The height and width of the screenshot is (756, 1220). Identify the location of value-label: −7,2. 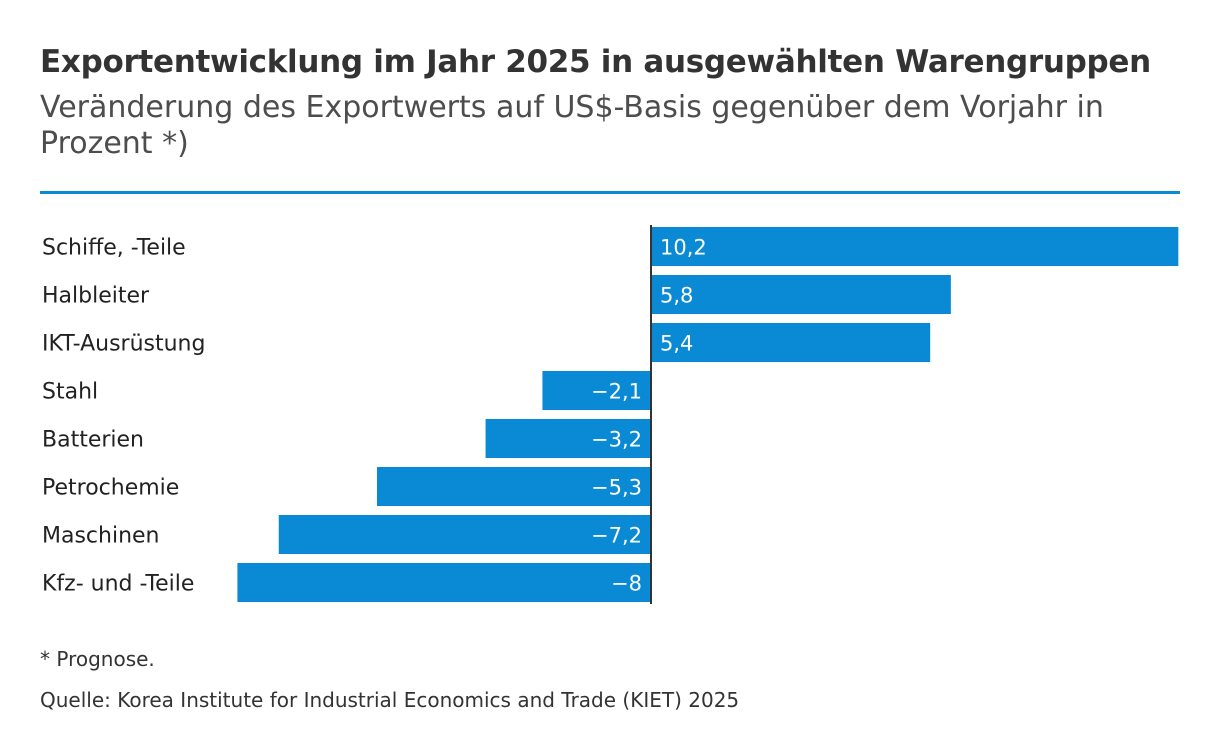
(616, 536).